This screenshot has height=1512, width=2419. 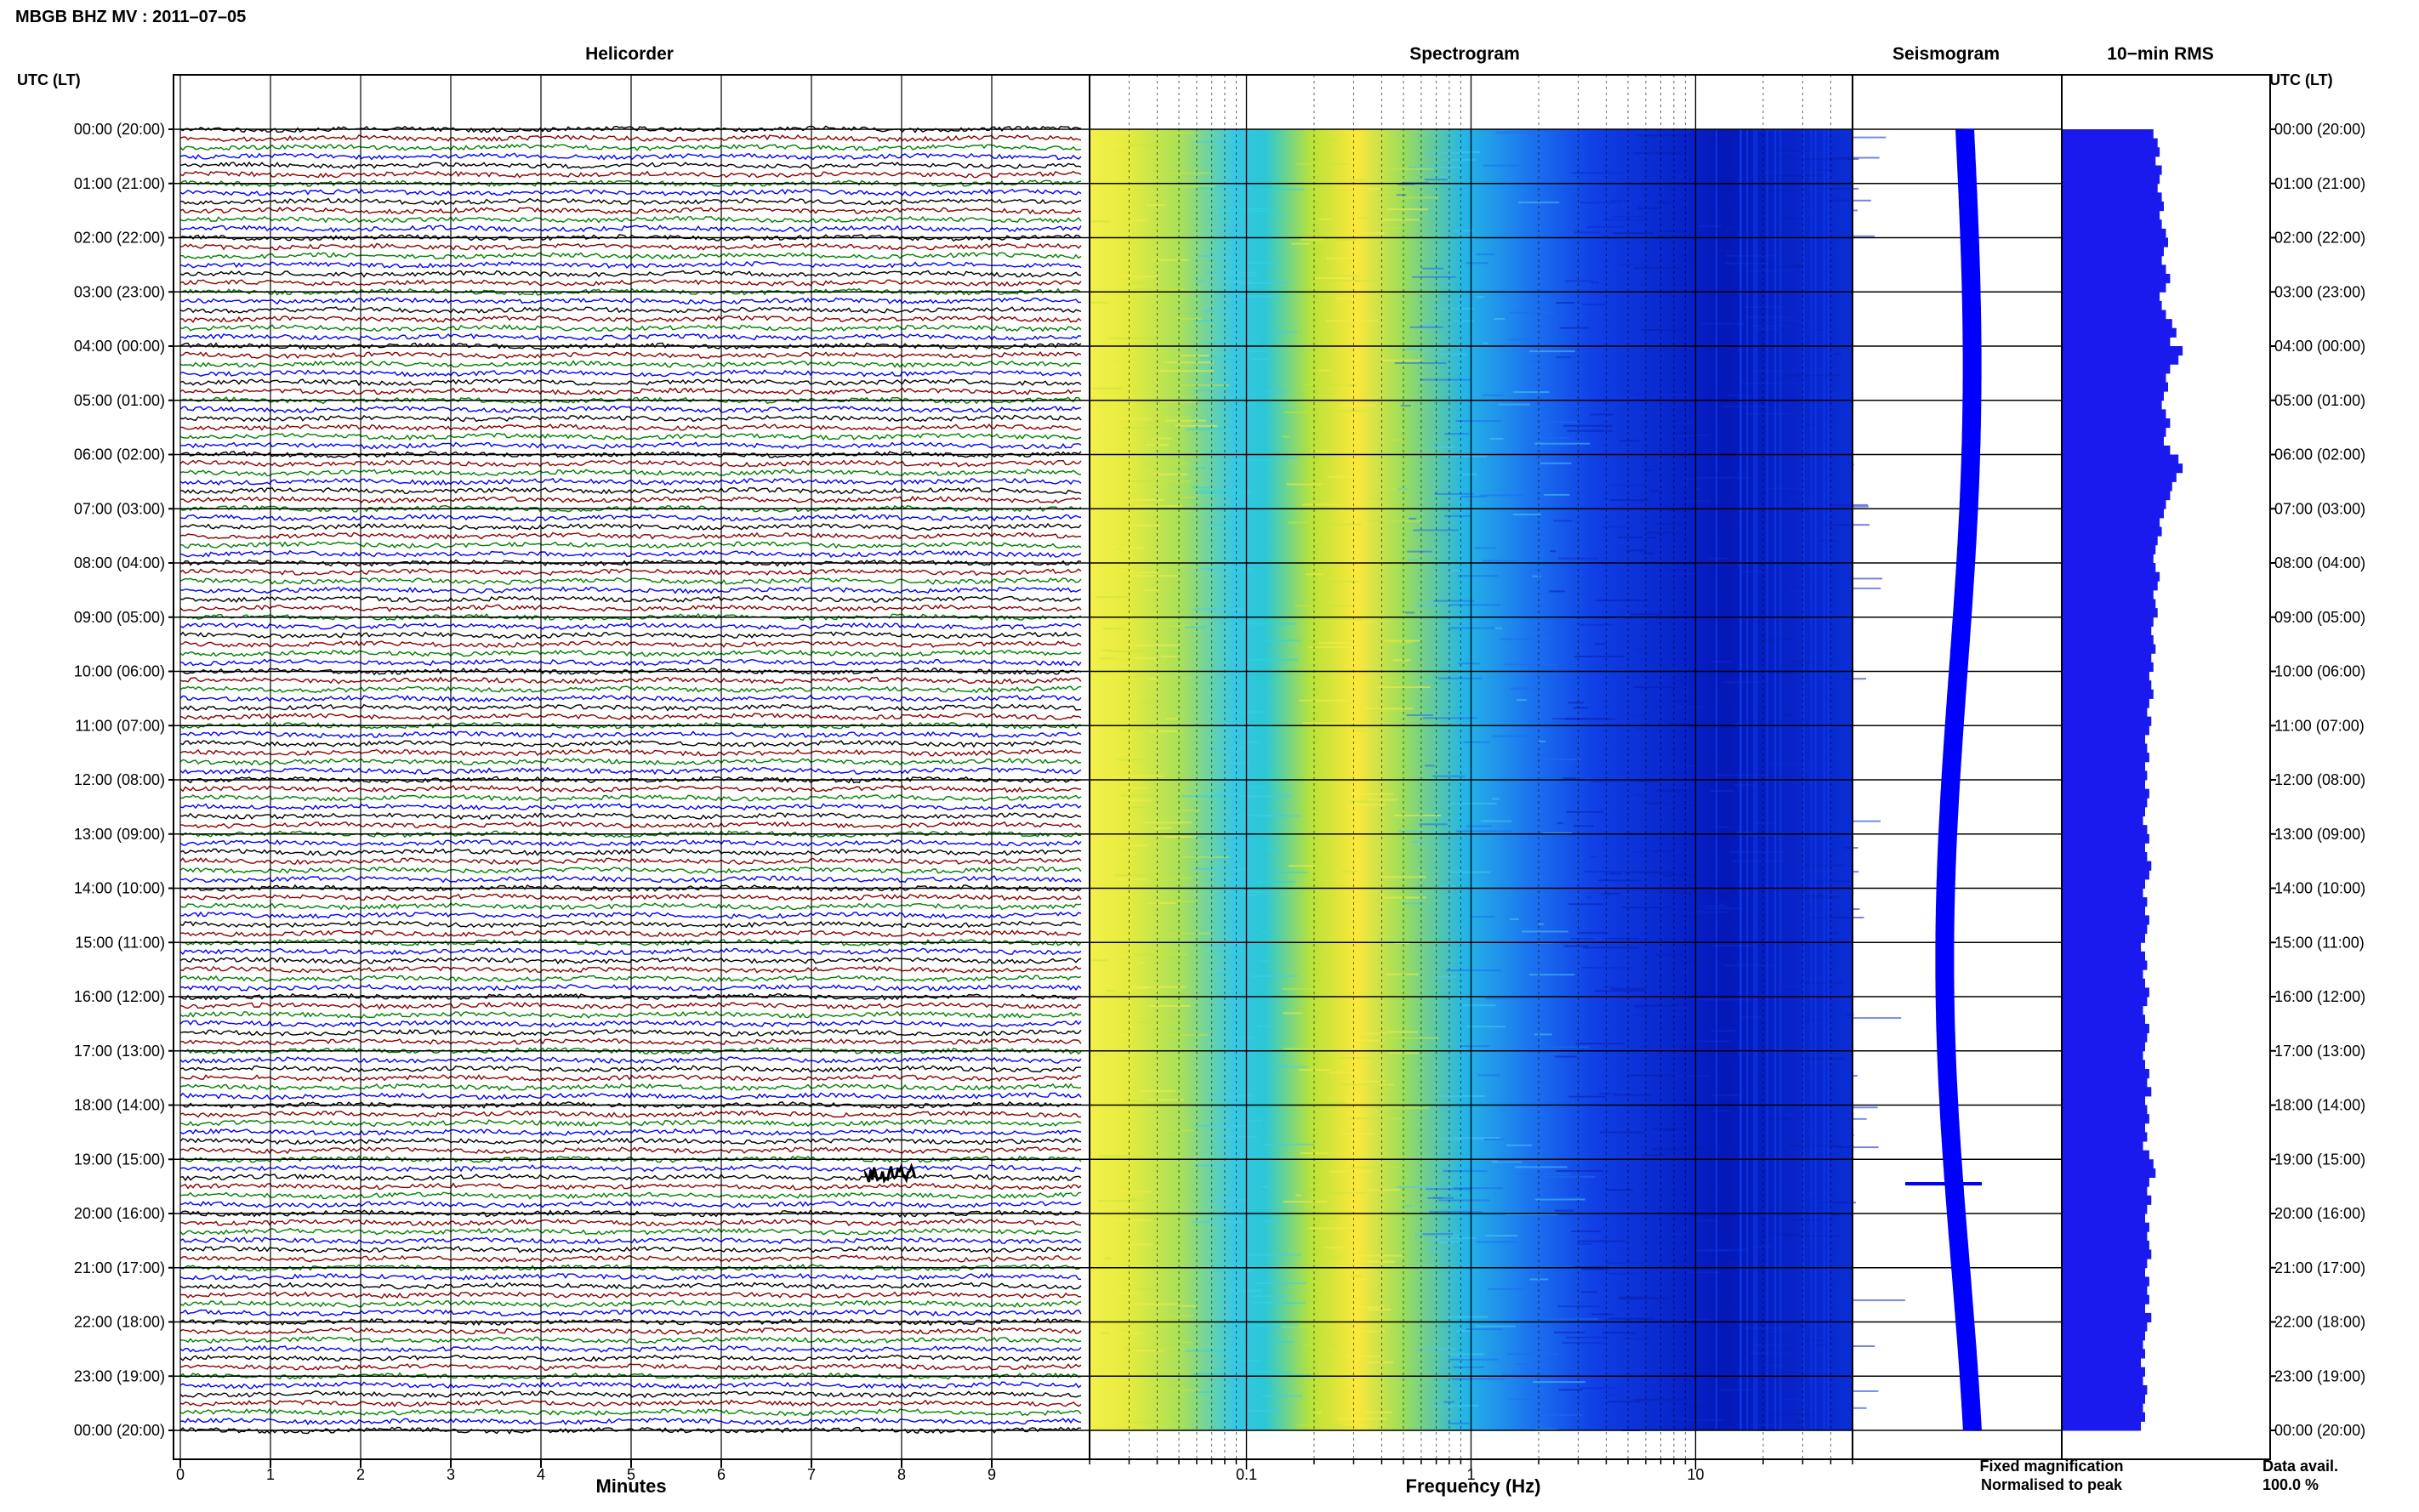 What do you see at coordinates (630, 1486) in the screenshot?
I see `minutes-axis-title: Minutes` at bounding box center [630, 1486].